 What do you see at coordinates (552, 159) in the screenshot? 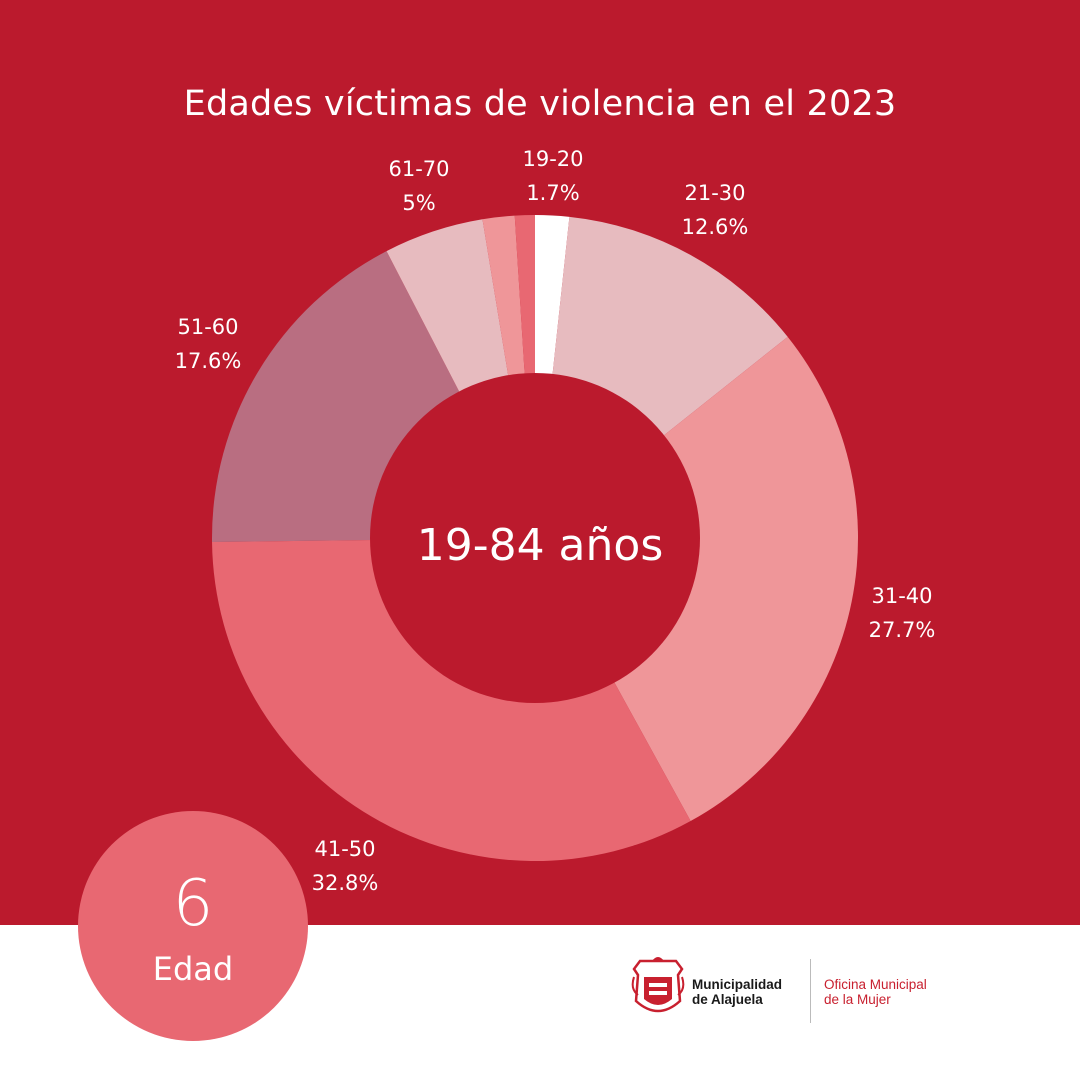
I see `slice-range-label: 19-20` at bounding box center [552, 159].